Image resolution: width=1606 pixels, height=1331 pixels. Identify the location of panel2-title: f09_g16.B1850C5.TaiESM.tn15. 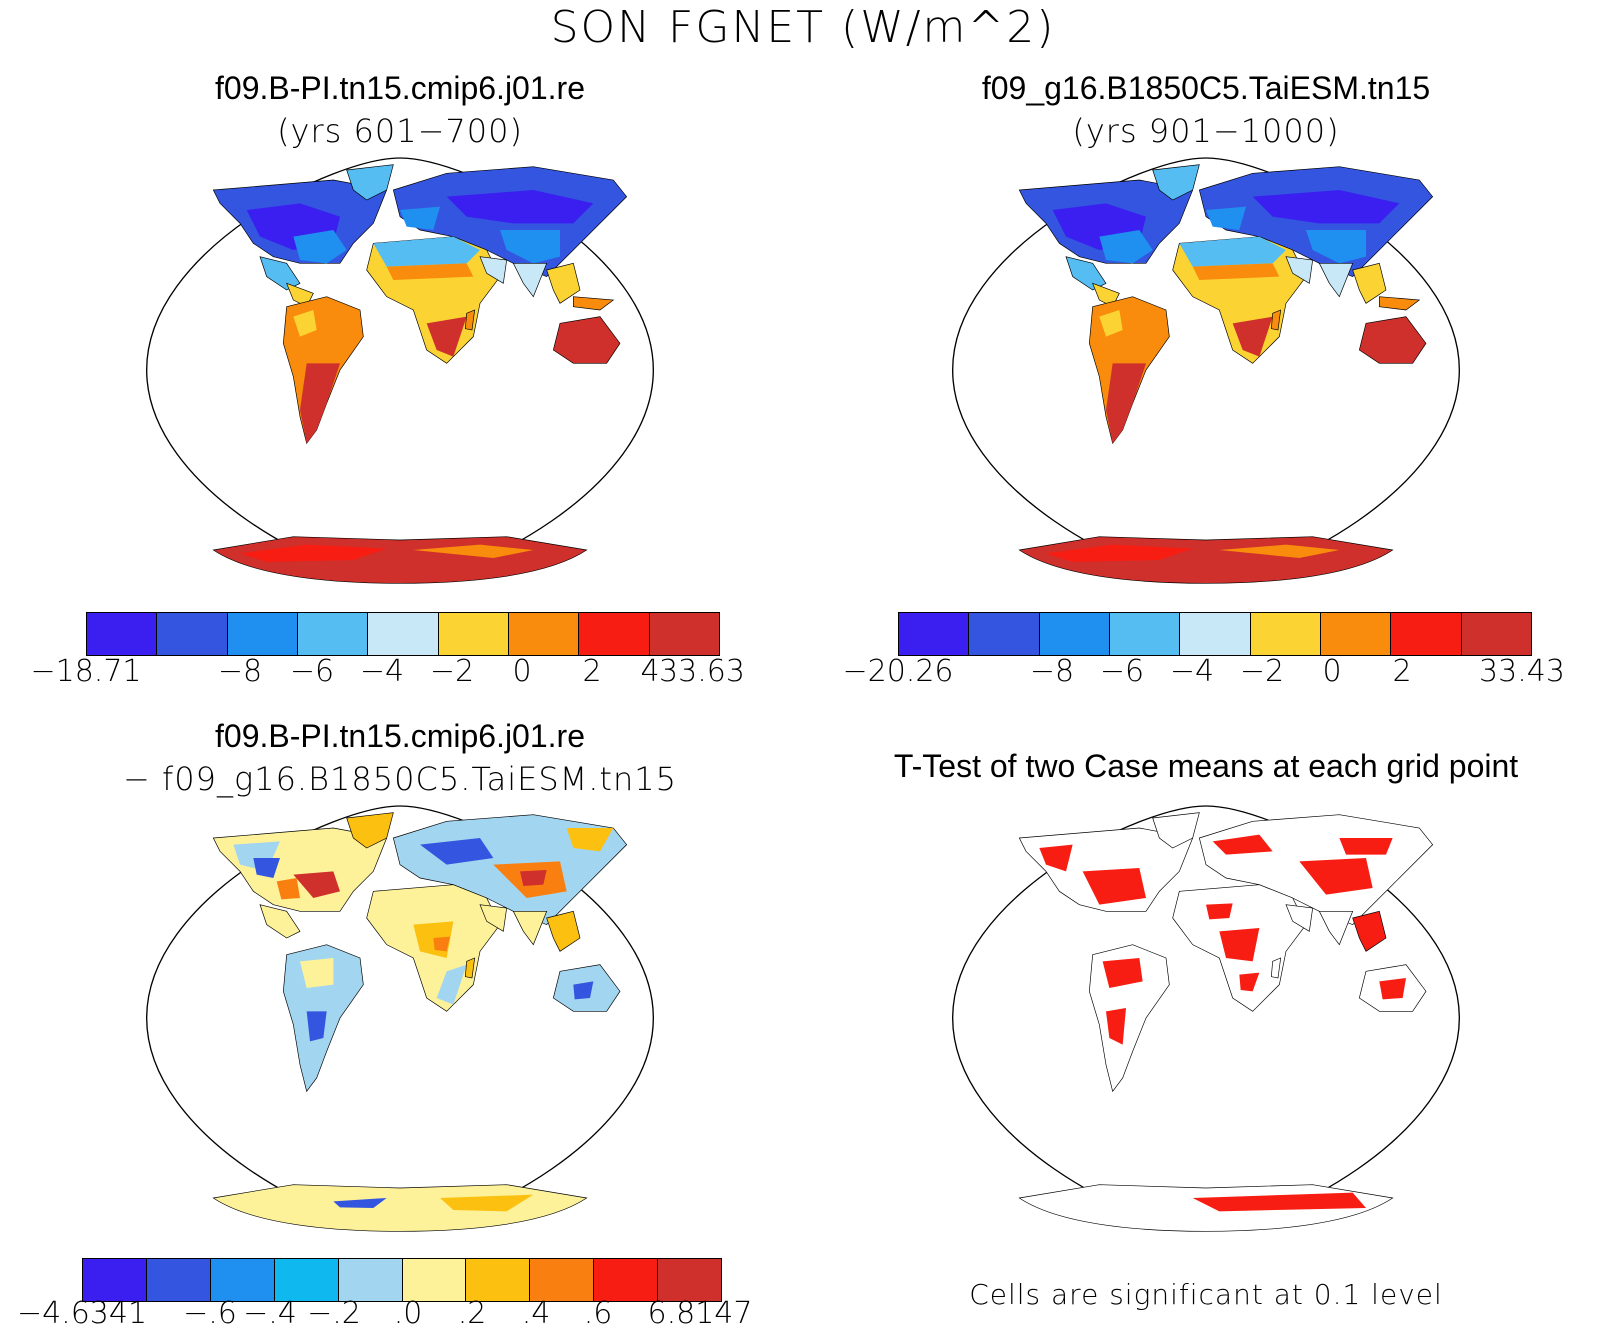
(1206, 88).